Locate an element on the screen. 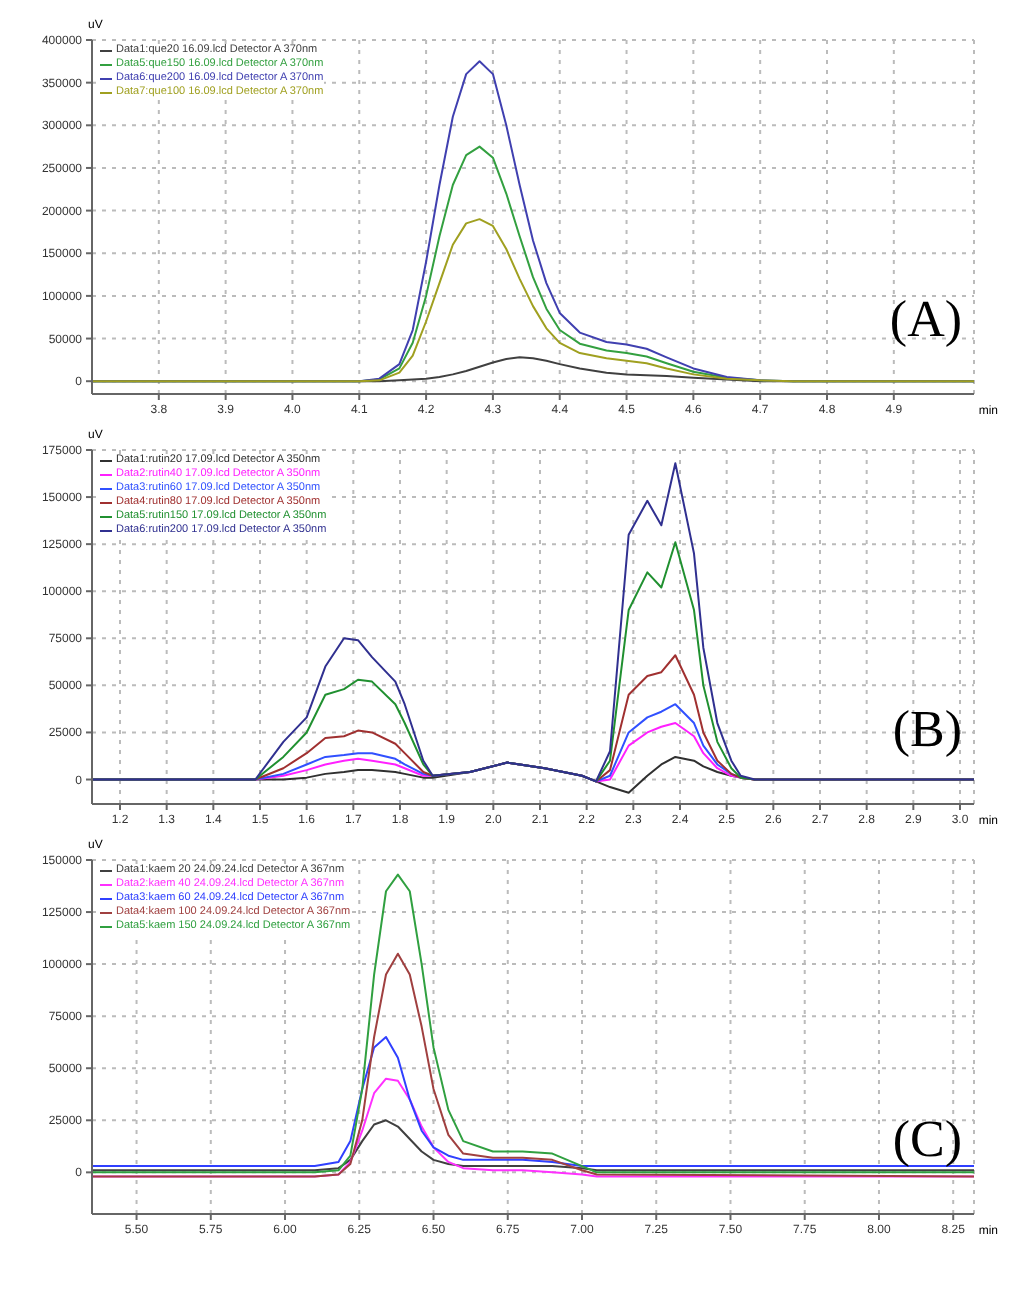 Image resolution: width=1018 pixels, height=1300 pixels. annotation: (B) is located at coordinates (927, 730).